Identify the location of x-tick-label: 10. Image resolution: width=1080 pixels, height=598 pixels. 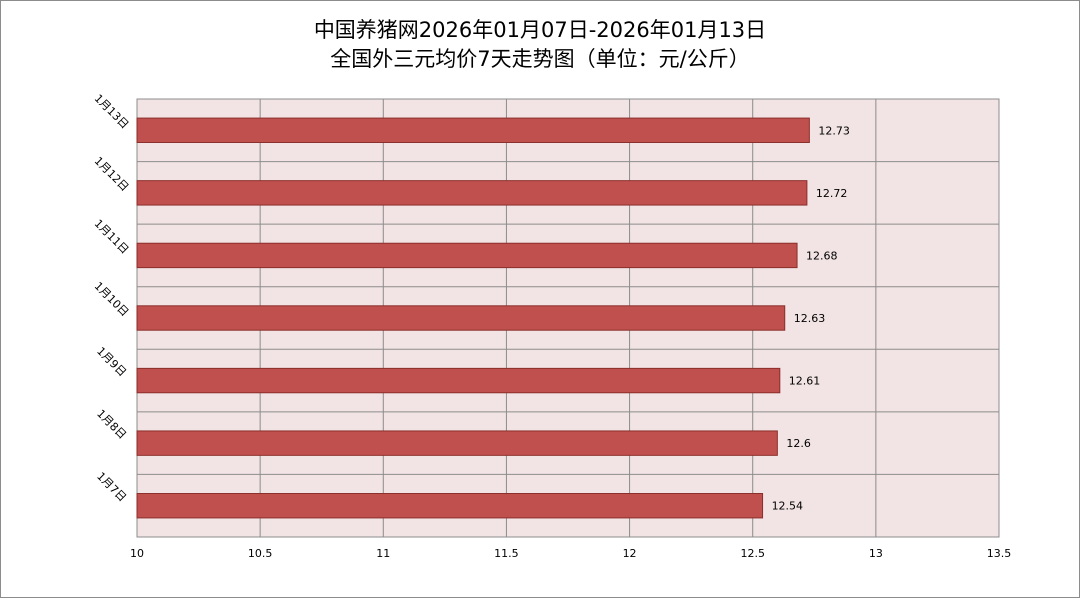
(137, 553).